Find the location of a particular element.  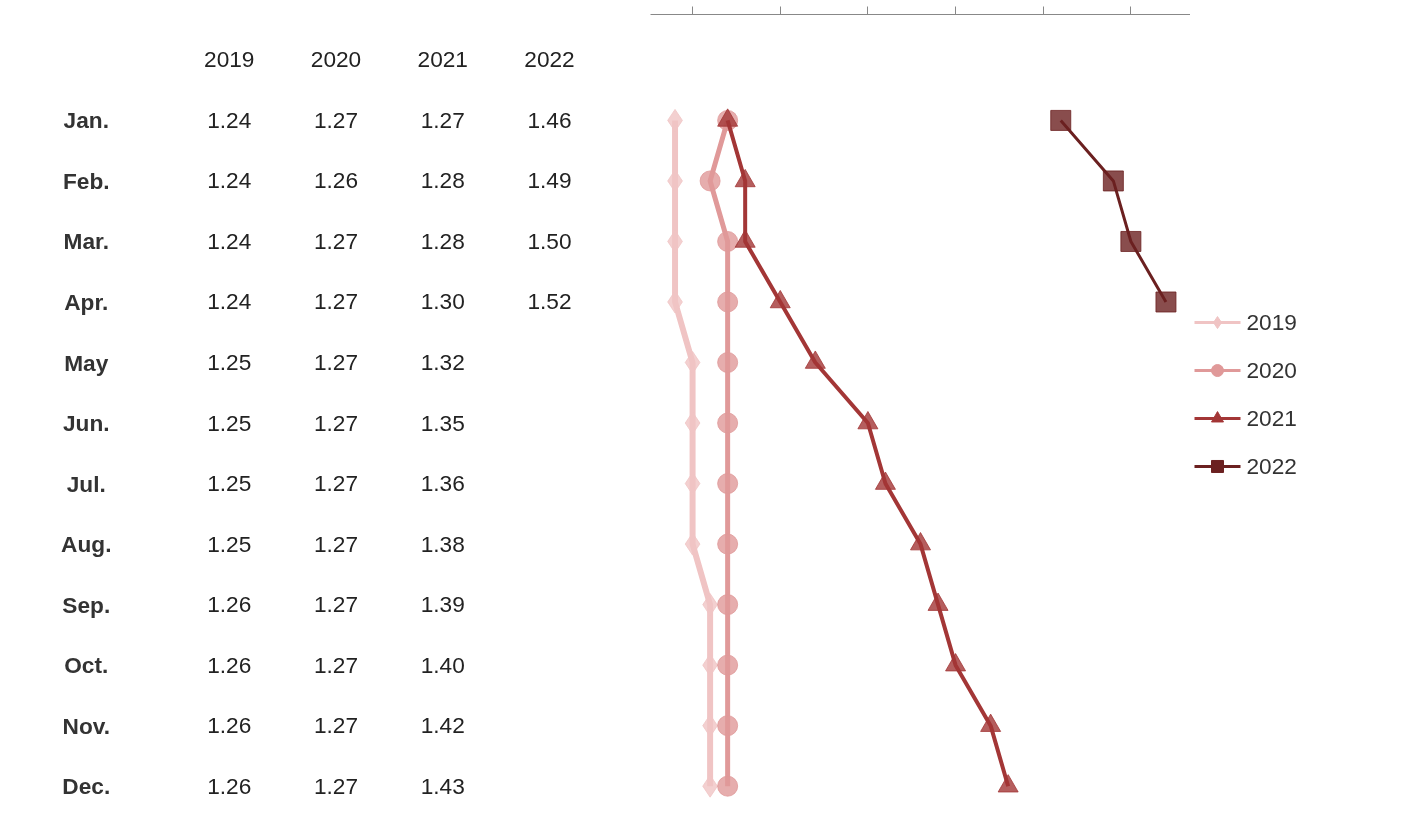

y-tick-label: Jan. is located at coordinates (86, 120).